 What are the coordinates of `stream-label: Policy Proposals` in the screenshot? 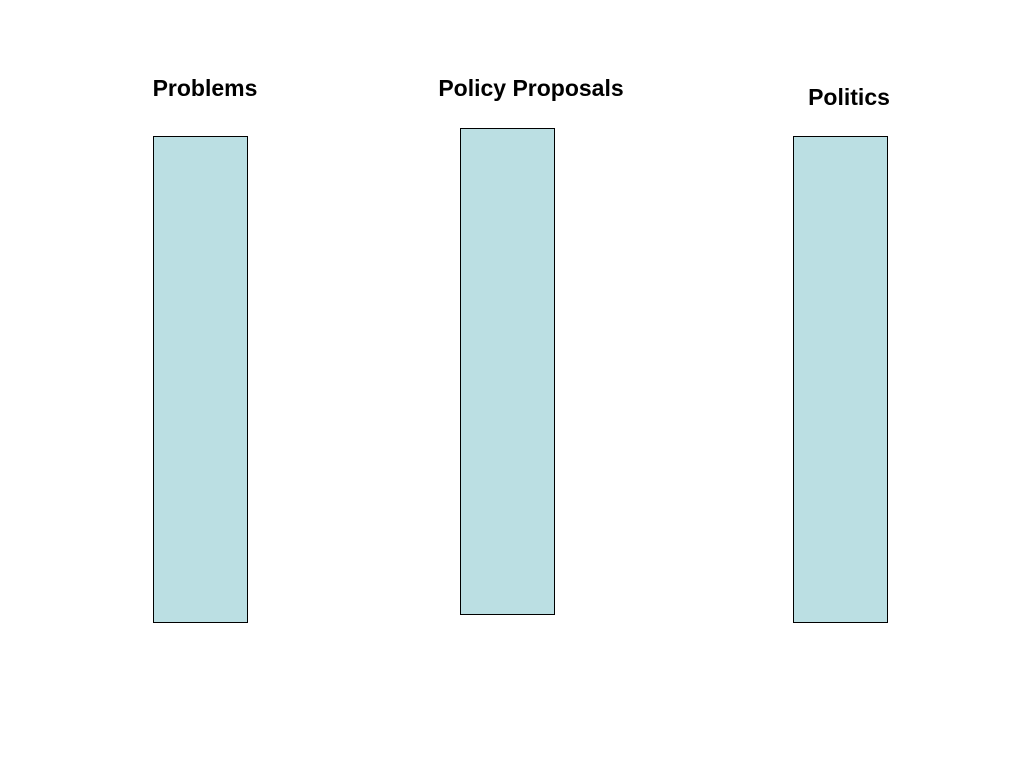 It's located at (530, 88).